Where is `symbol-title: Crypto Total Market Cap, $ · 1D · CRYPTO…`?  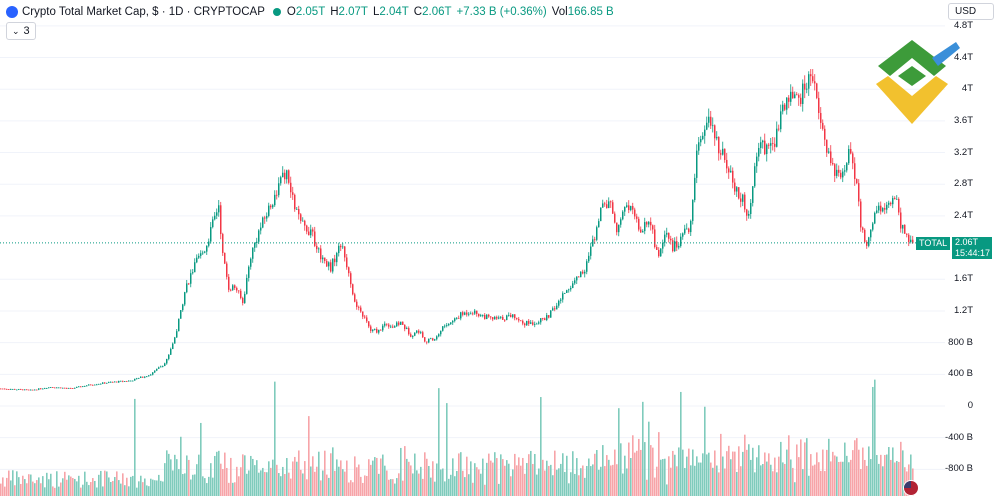
symbol-title: Crypto Total Market Cap, $ · 1D · CRYPTO… is located at coordinates (143, 12).